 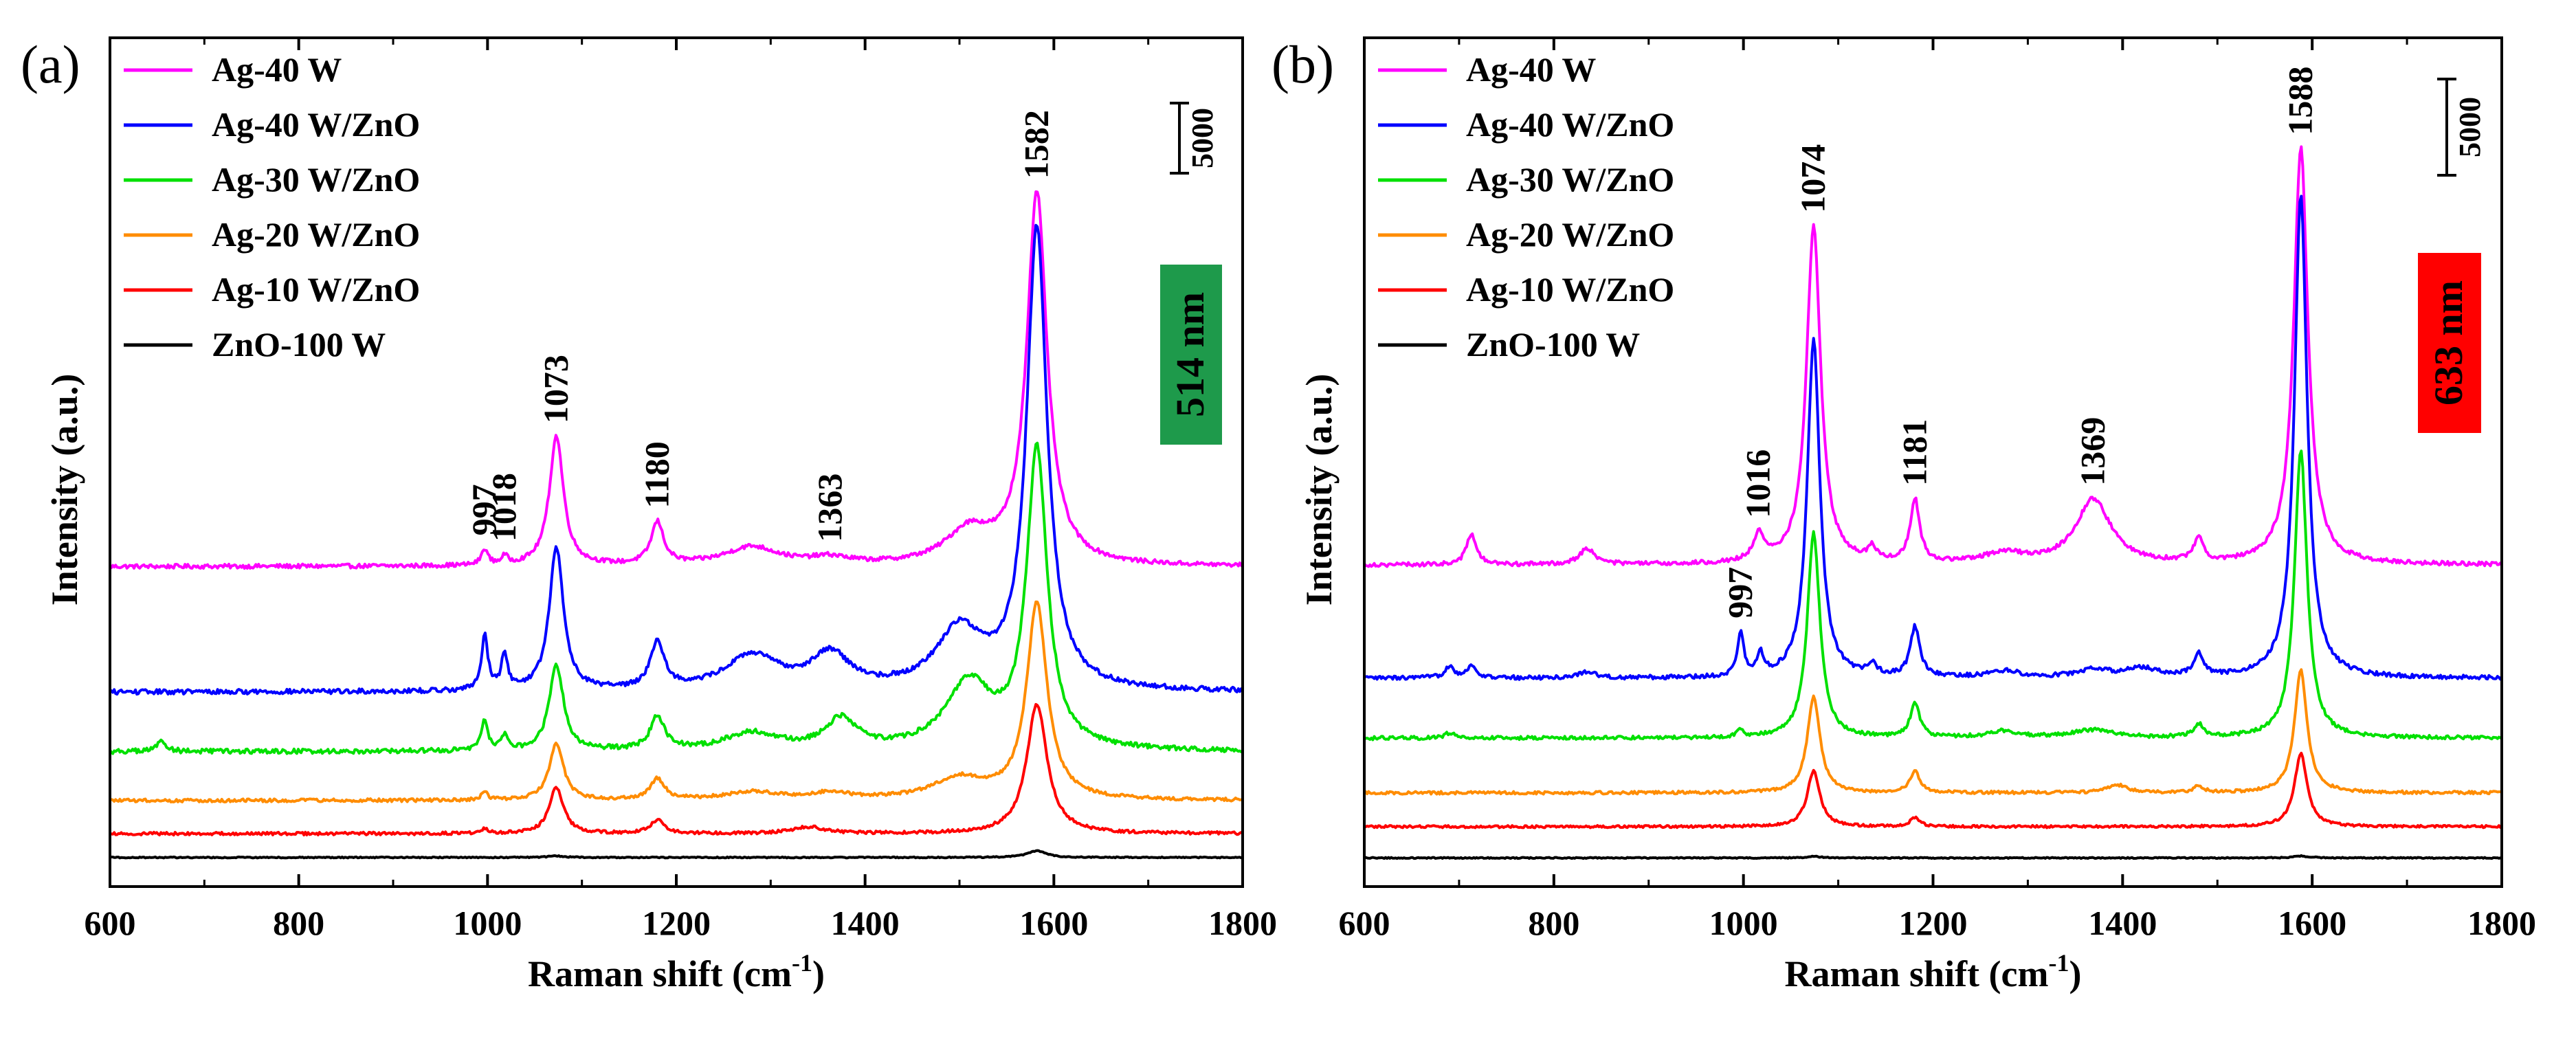 I want to click on peak-label: 1180, so click(x=657, y=474).